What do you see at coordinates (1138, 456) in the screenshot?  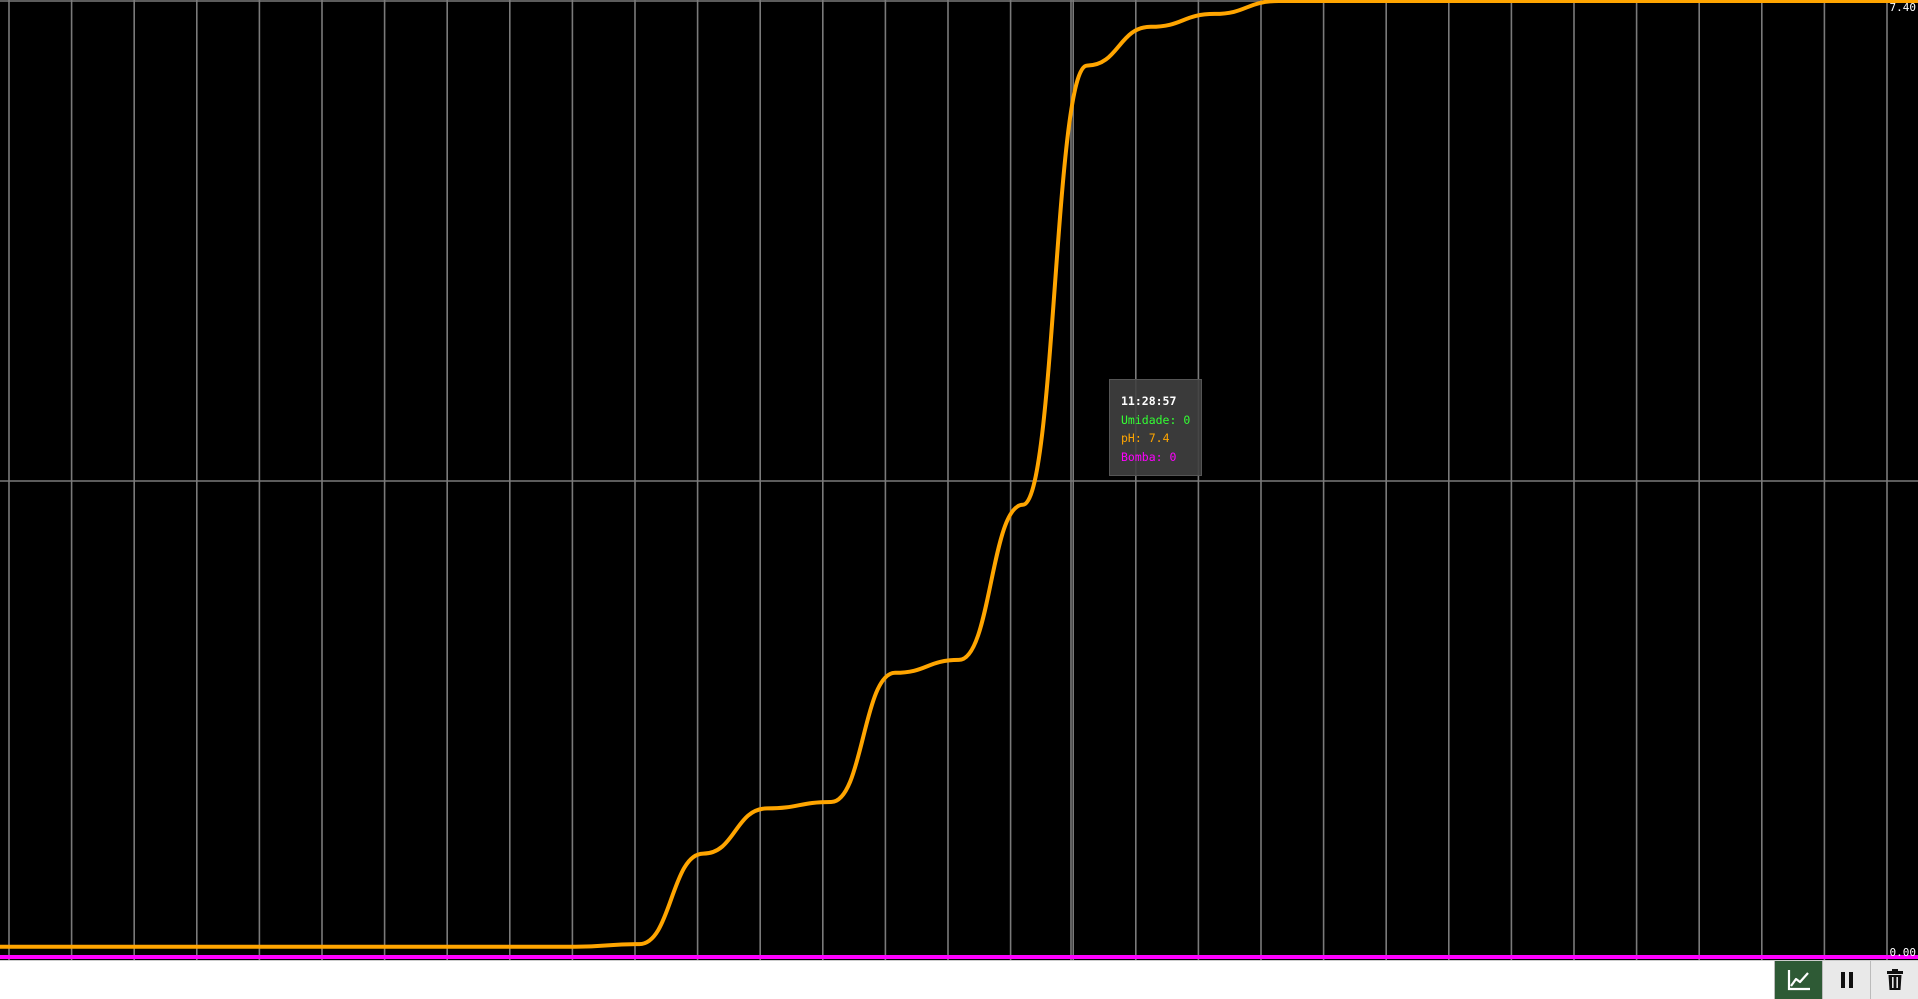 I see `tooltip-label: Bomba` at bounding box center [1138, 456].